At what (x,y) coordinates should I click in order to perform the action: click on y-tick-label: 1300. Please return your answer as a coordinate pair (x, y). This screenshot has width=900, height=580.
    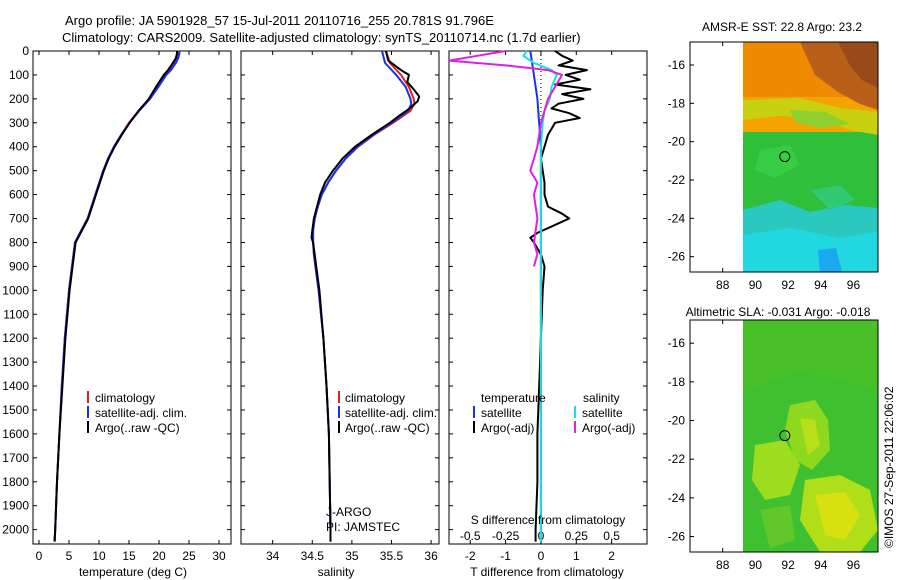
    Looking at the image, I should click on (15, 362).